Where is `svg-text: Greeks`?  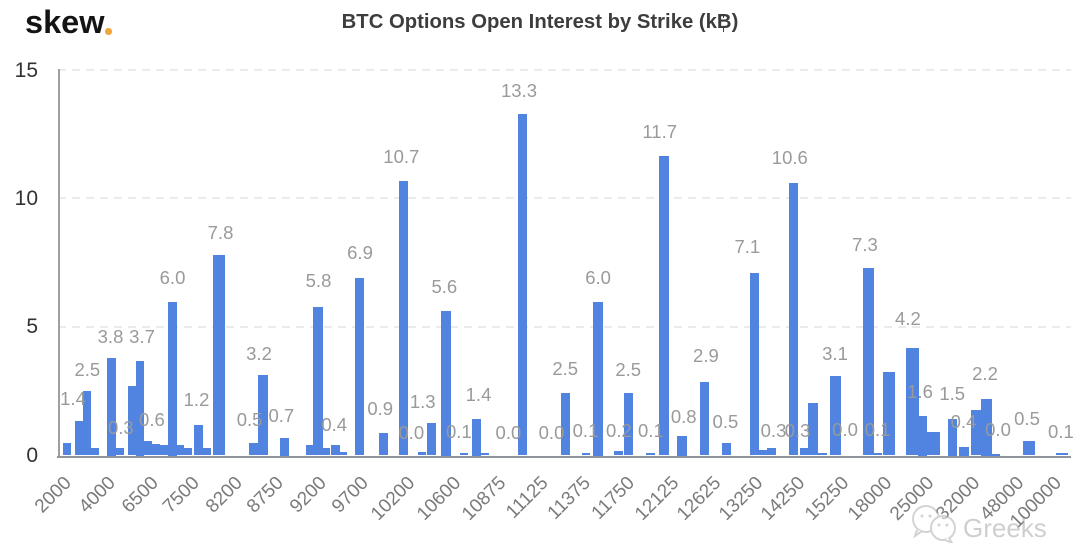
svg-text: Greeks is located at coordinates (1005, 528).